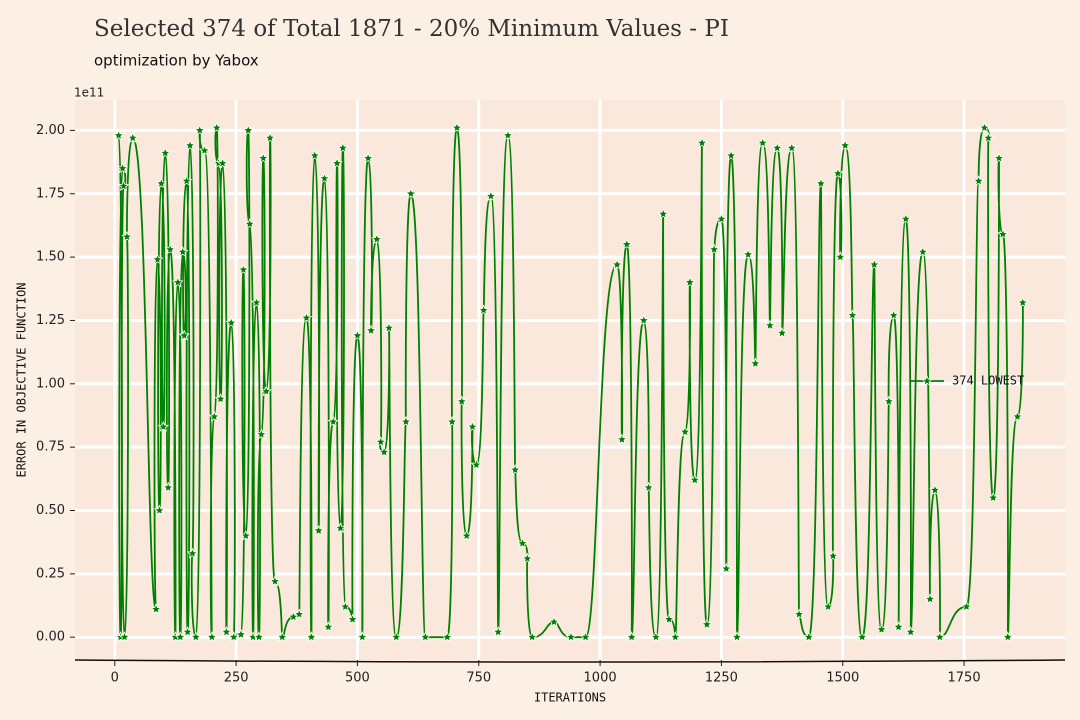  I want to click on y-tick-label: 1.25, so click(50, 320).